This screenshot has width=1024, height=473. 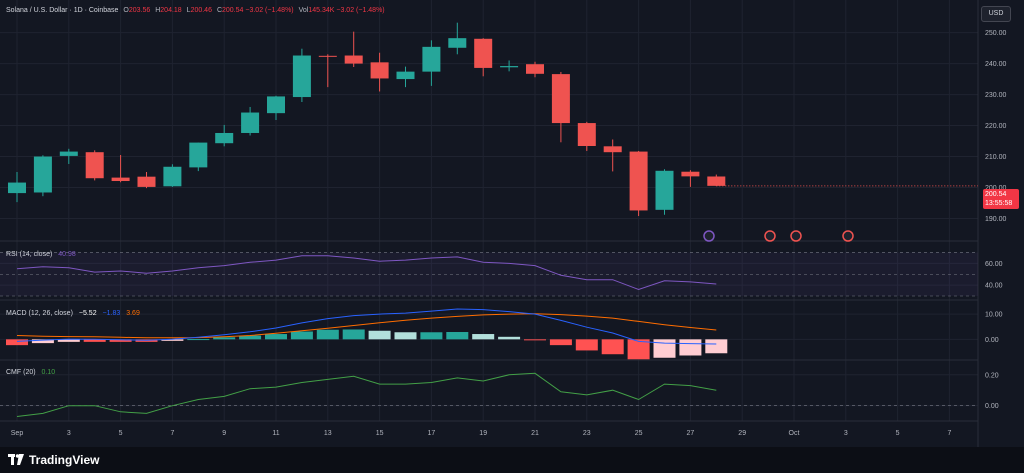 What do you see at coordinates (742, 433) in the screenshot?
I see `x-tick-label: 29` at bounding box center [742, 433].